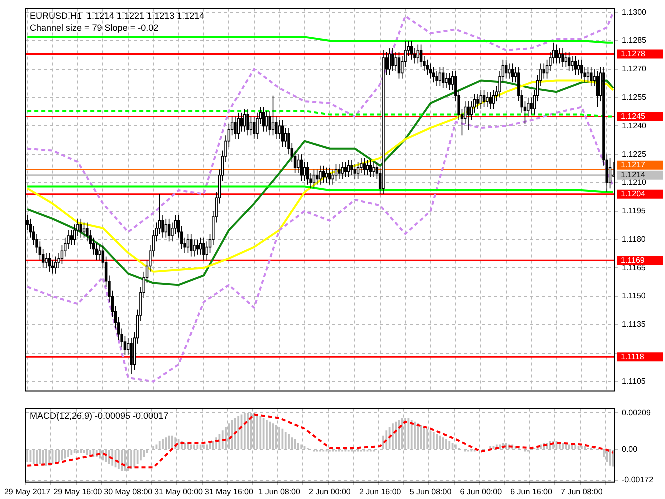 This screenshot has width=665, height=499. What do you see at coordinates (635, 183) in the screenshot?
I see `y-tick-label: 1.1210` at bounding box center [635, 183].